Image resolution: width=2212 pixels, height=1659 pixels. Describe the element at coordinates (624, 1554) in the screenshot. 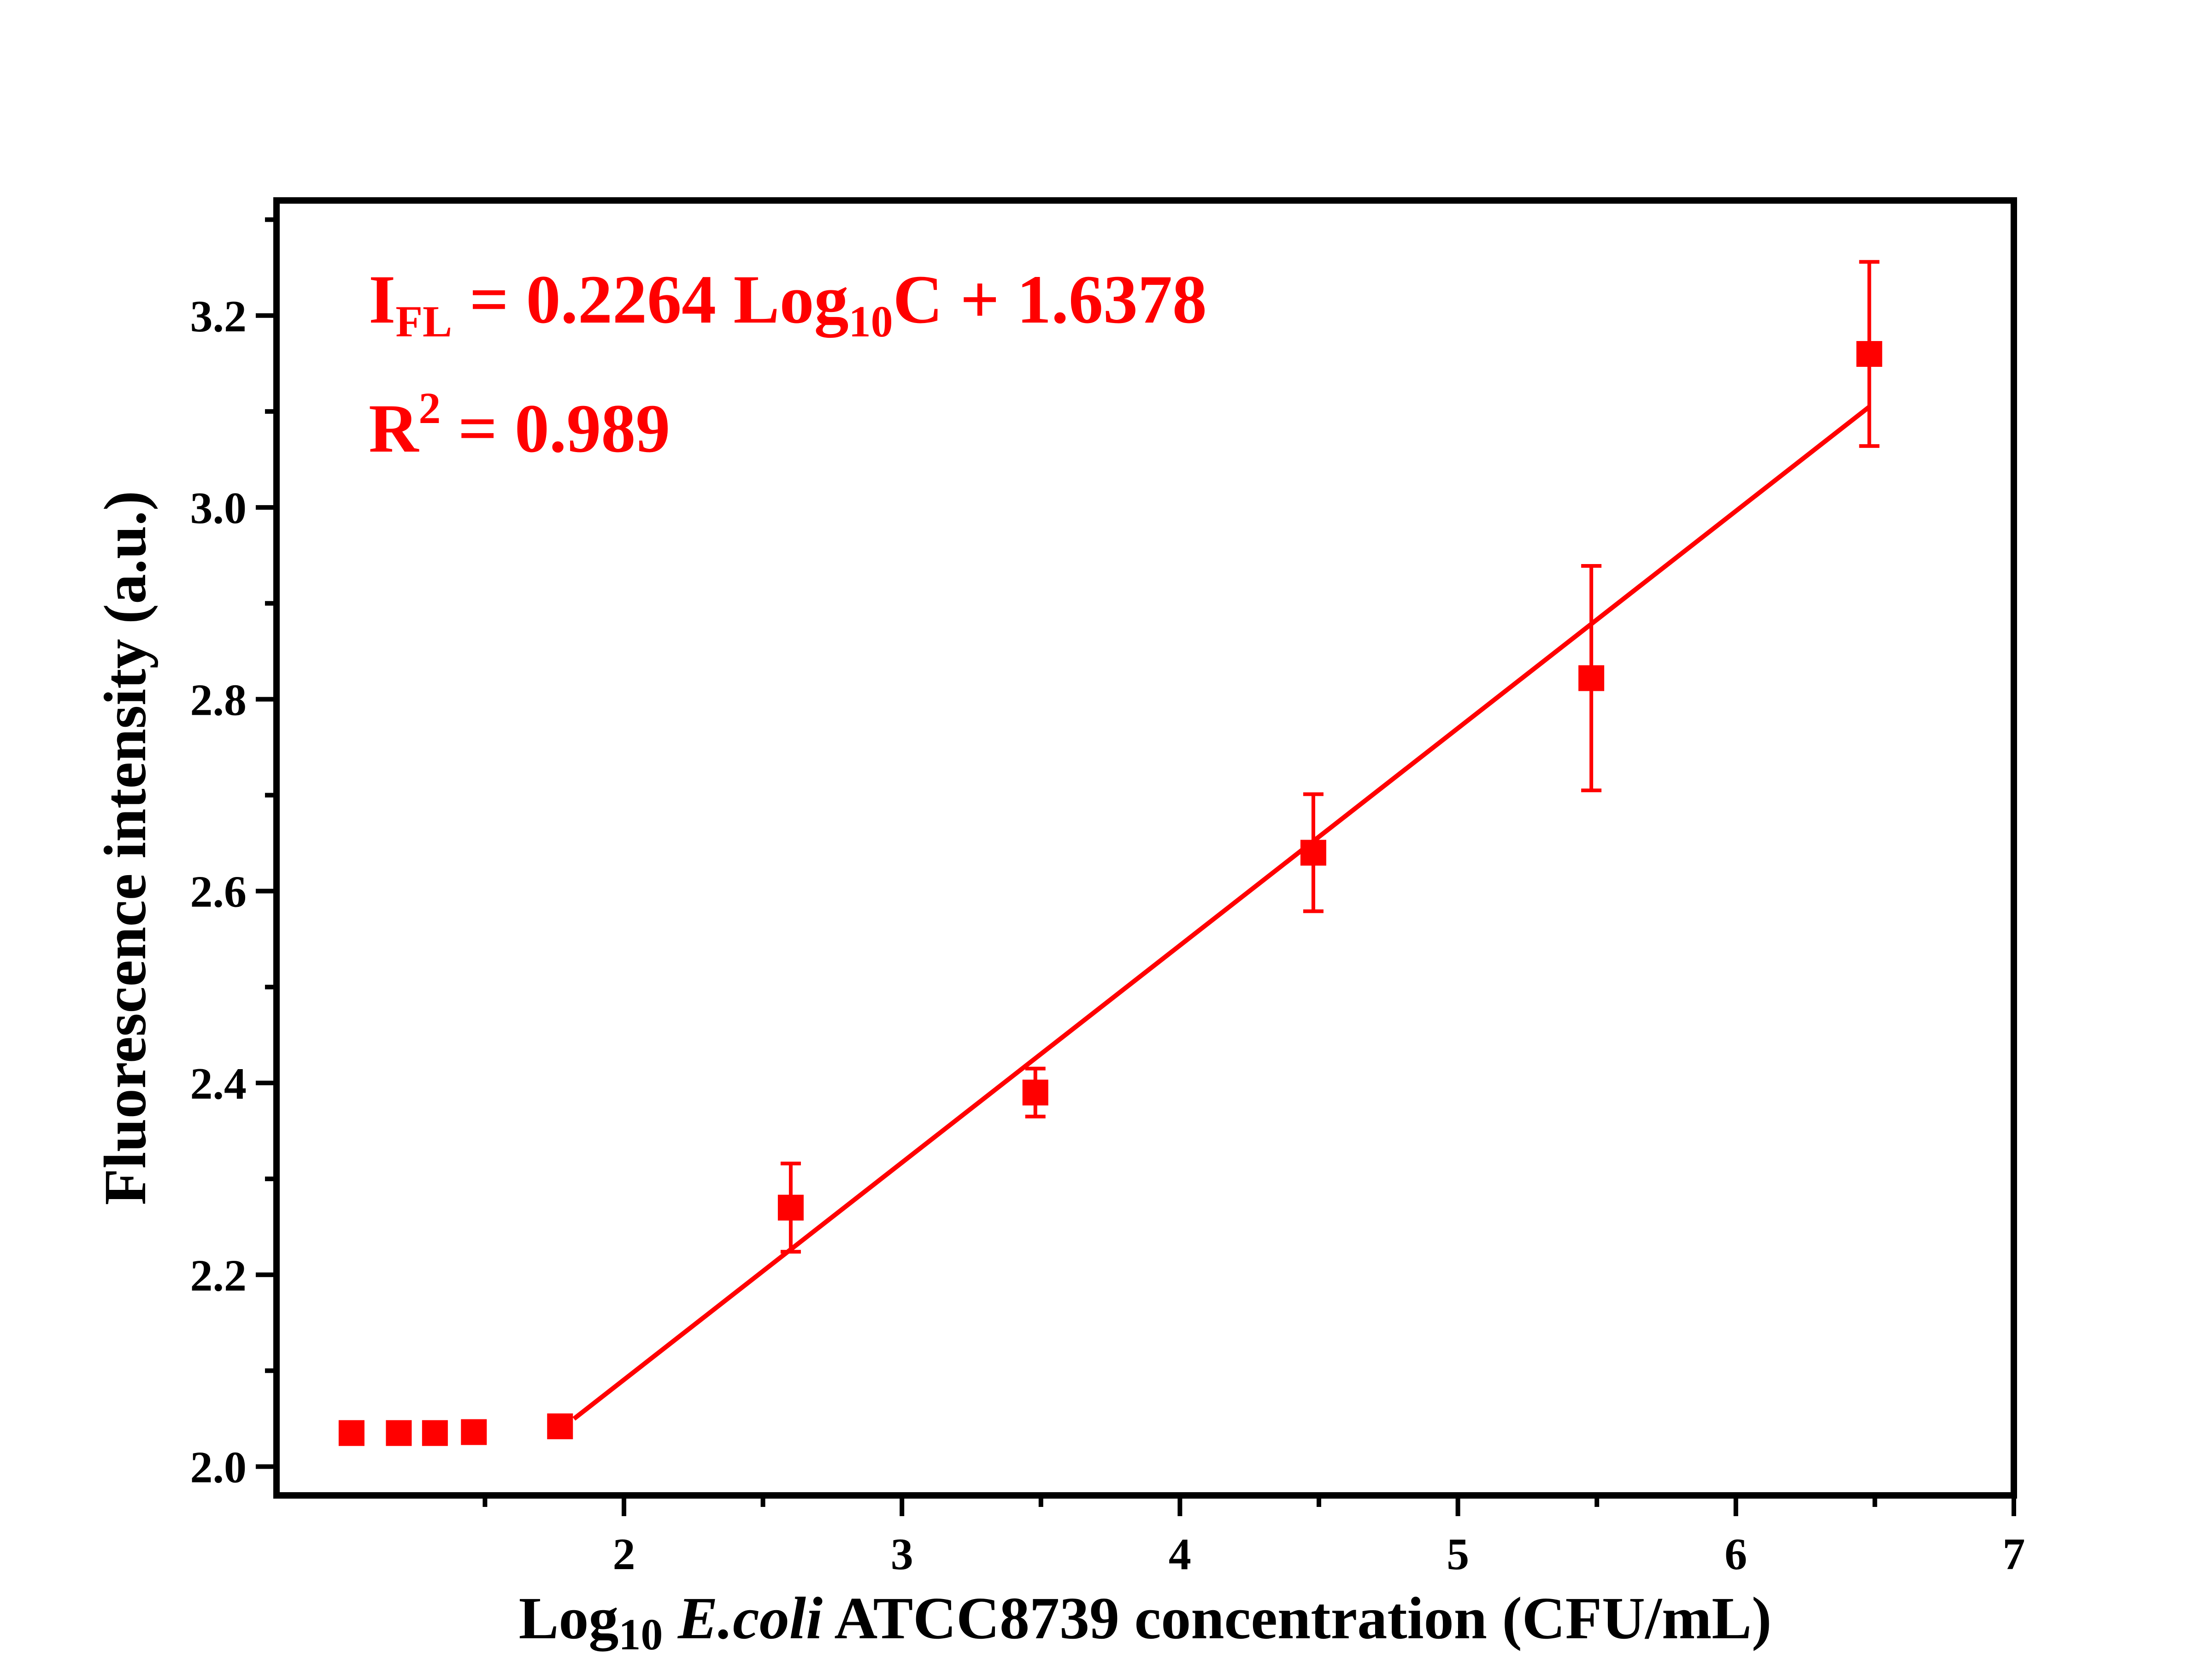

I see `x-tick-label: 2` at that location.